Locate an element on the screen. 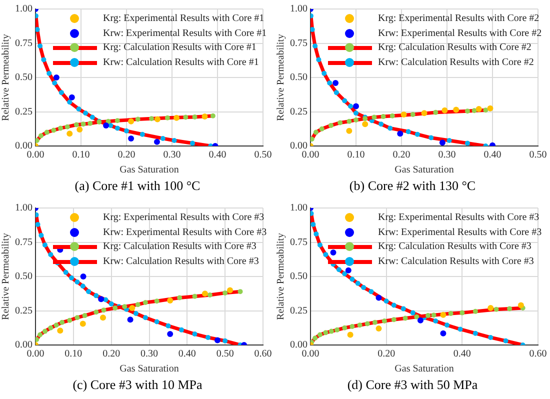 The height and width of the screenshot is (399, 550). legend-label: Krw: Experimental Results with Core #1 is located at coordinates (185, 33).